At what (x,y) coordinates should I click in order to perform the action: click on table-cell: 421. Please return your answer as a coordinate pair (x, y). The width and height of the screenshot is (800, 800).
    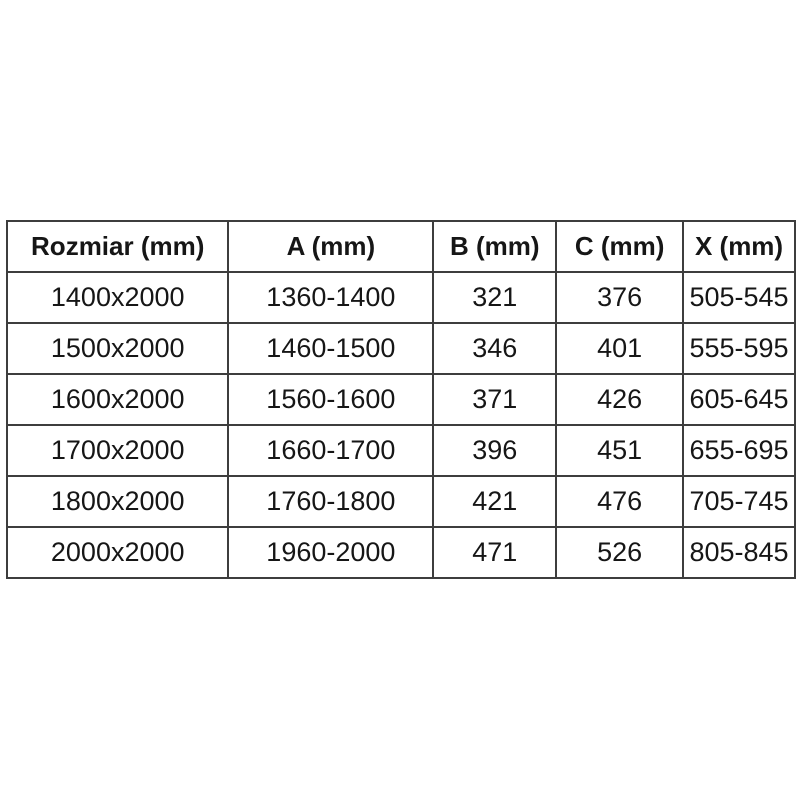
    Looking at the image, I should click on (495, 501).